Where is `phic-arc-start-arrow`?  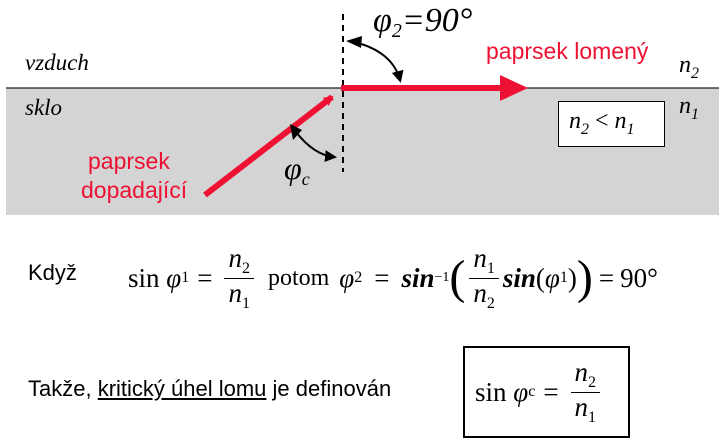 phic-arc-start-arrow is located at coordinates (296, 132).